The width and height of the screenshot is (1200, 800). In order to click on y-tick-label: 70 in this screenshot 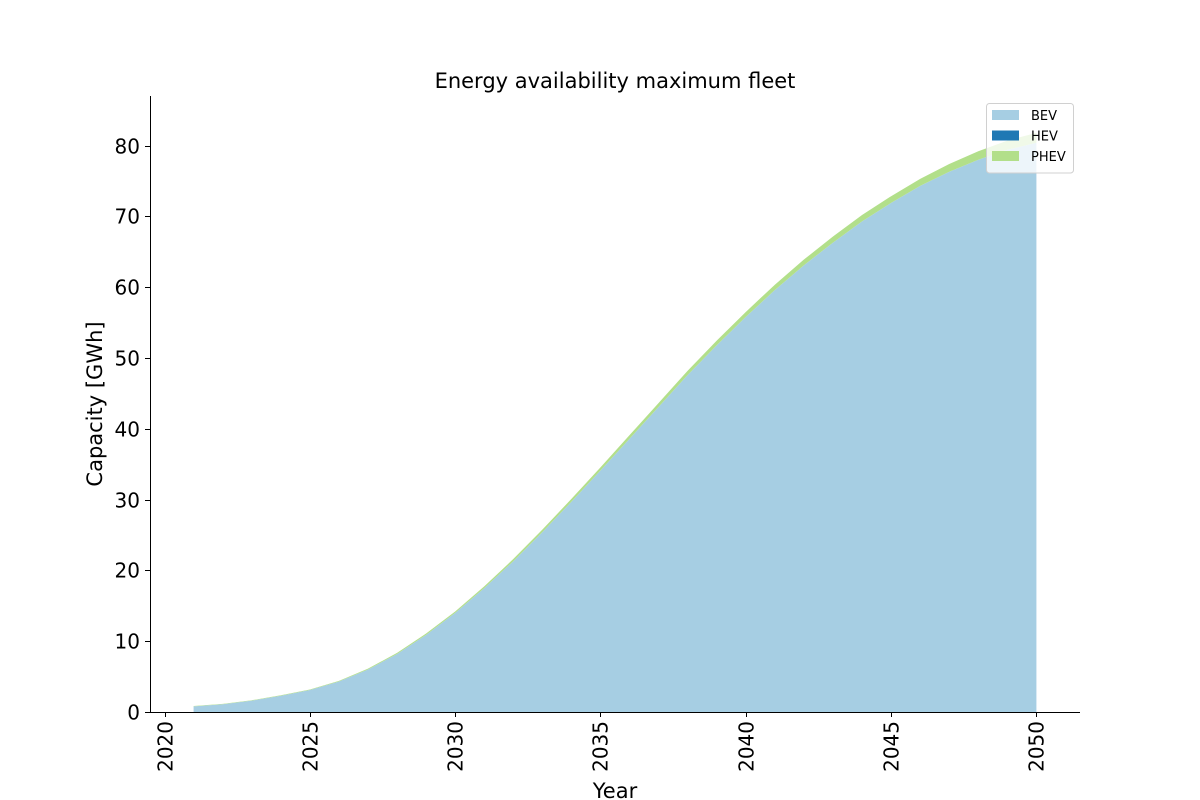, I will do `click(127, 217)`.